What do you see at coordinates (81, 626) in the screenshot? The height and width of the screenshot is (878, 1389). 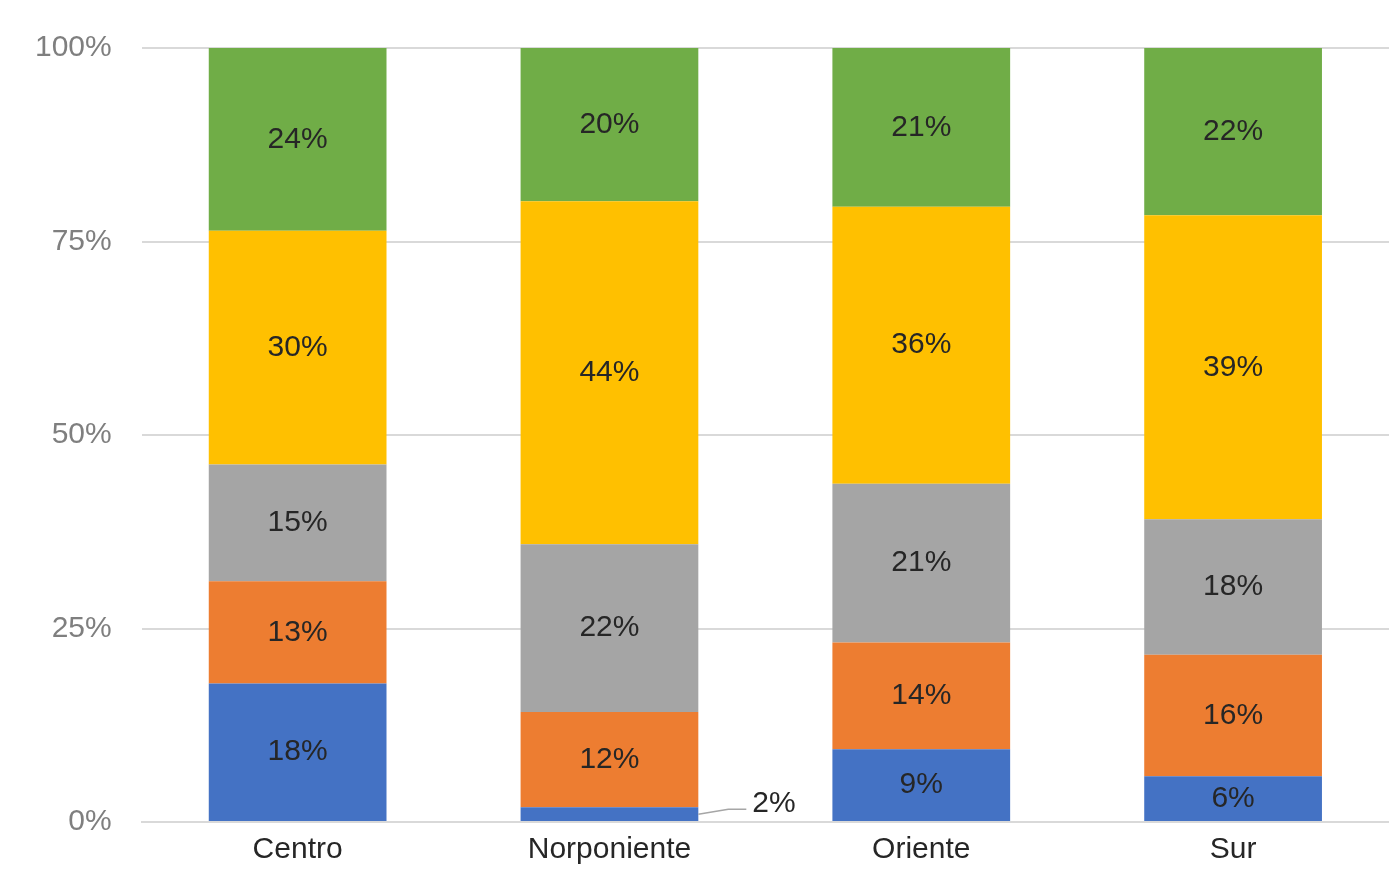 I see `y-tick-label: 25%` at bounding box center [81, 626].